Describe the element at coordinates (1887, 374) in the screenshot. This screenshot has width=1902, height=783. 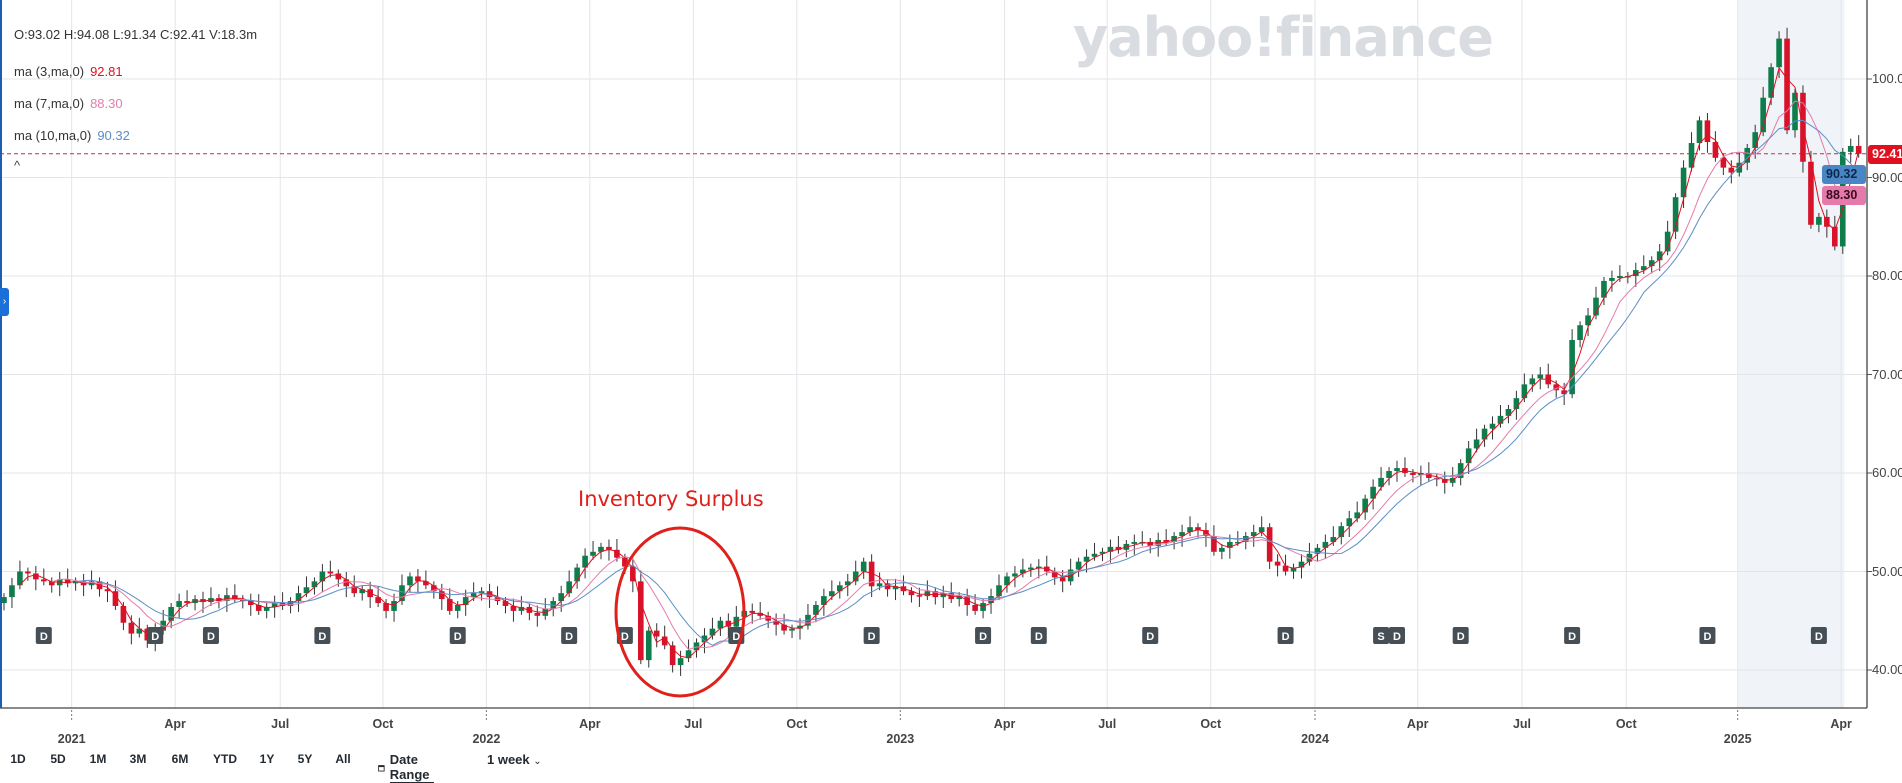
I see `y-tick-label: 70.00` at that location.